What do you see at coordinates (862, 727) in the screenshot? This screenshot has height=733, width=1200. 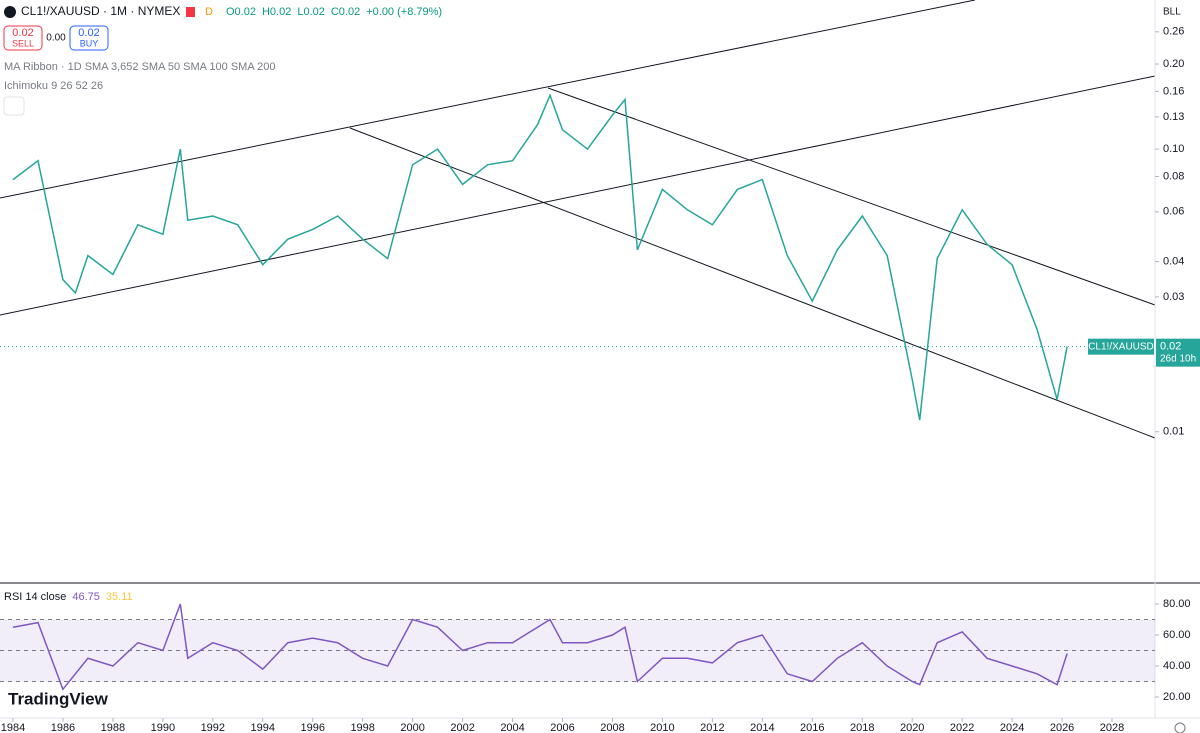 I see `x-tick-label: 2018` at bounding box center [862, 727].